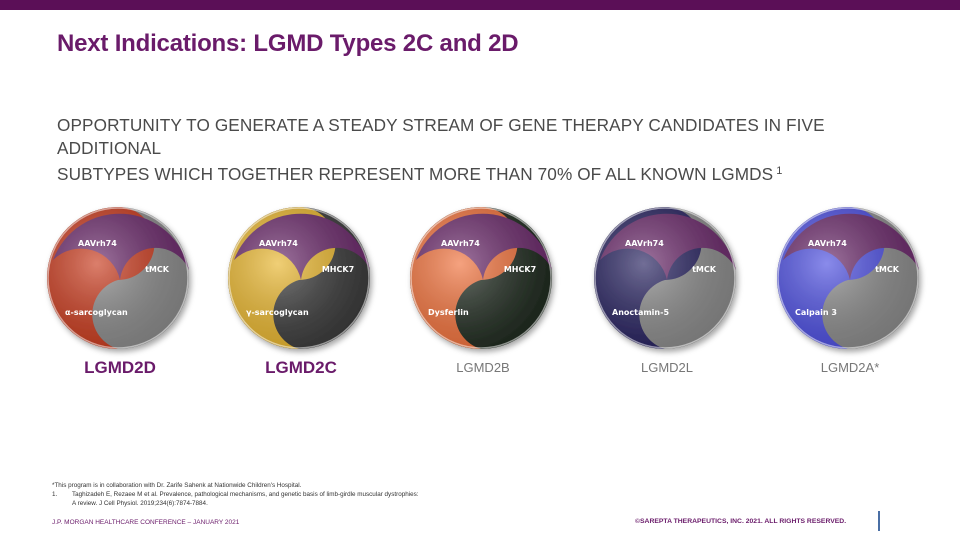 This screenshot has width=960, height=540. I want to click on footnote-number: 1., so click(55, 494).